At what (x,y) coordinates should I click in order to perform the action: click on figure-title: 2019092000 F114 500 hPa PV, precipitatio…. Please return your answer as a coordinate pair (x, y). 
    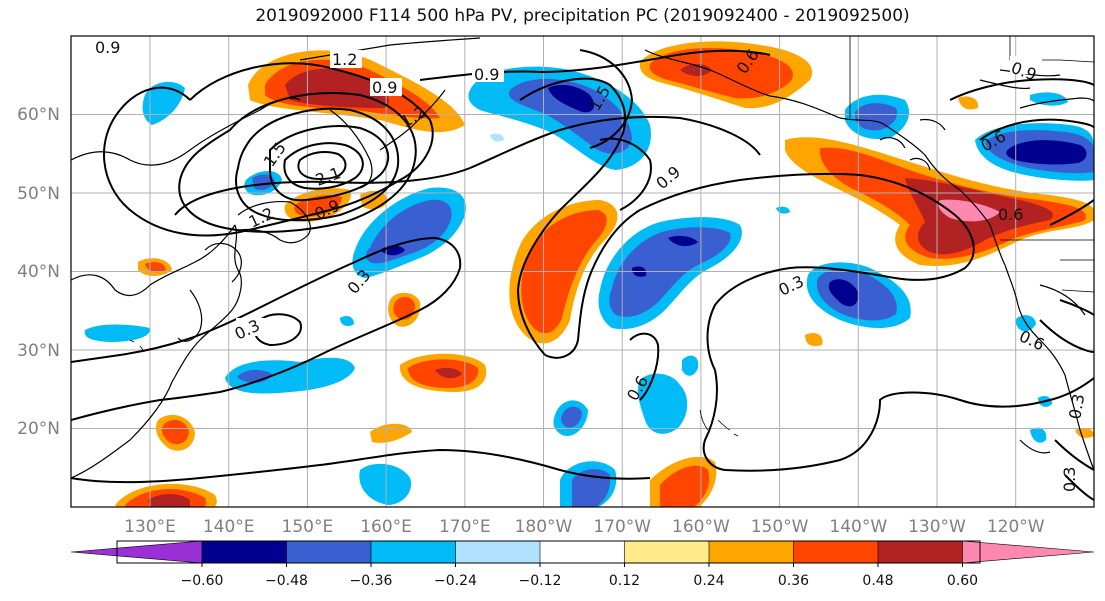
    Looking at the image, I should click on (582, 16).